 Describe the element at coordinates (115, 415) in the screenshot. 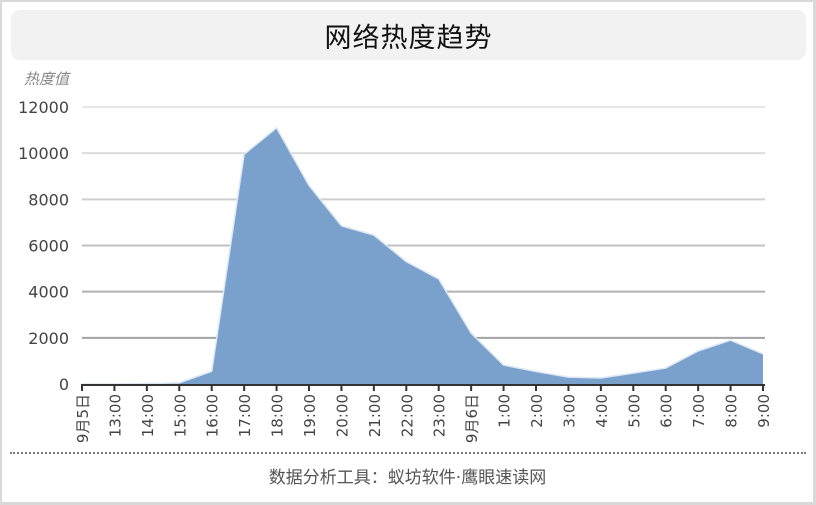

I see `x-tick-label: 13:00` at that location.